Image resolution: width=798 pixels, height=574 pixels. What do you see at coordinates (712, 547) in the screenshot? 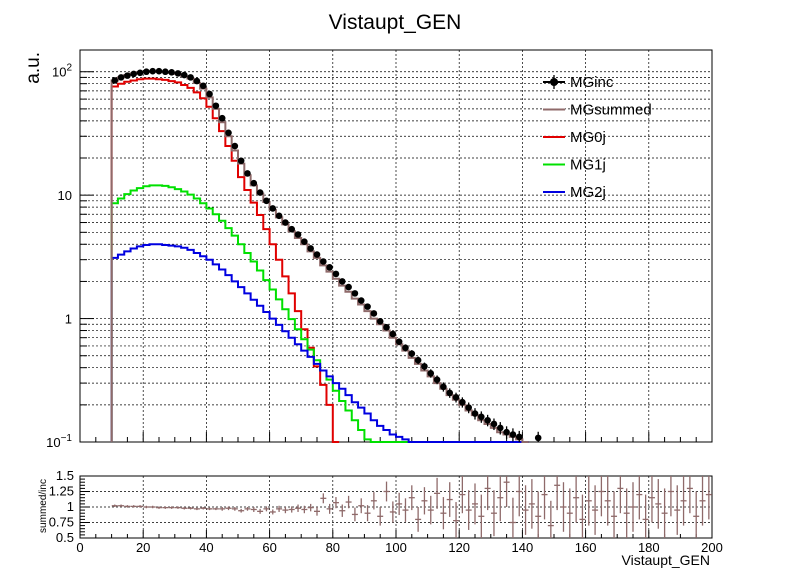
I see `ratio-x-tick-label: 200` at bounding box center [712, 547].